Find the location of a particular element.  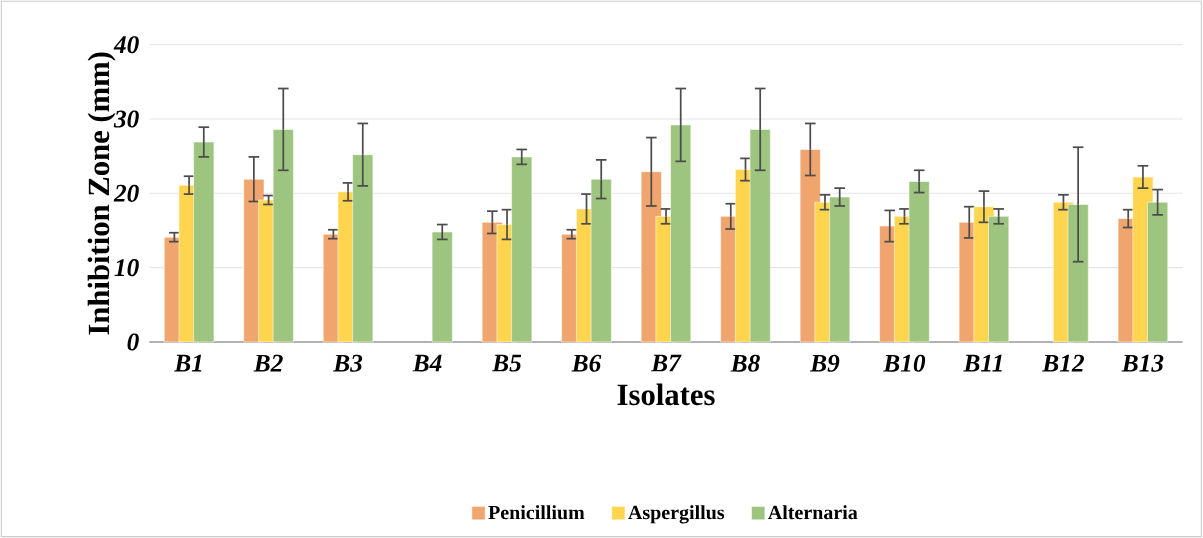

legend-label: Penicillium is located at coordinates (536, 512).